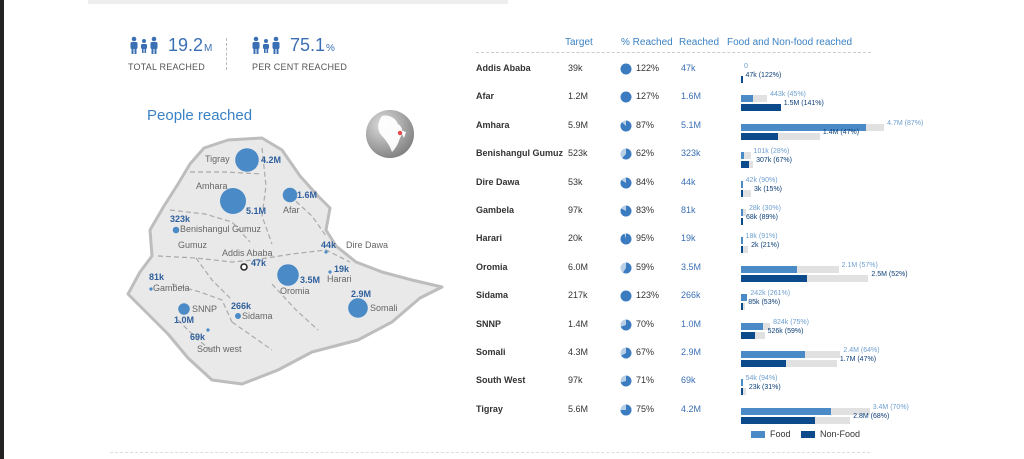  Describe the element at coordinates (361, 294) in the screenshot. I see `map-value-label: 2.9M` at that location.